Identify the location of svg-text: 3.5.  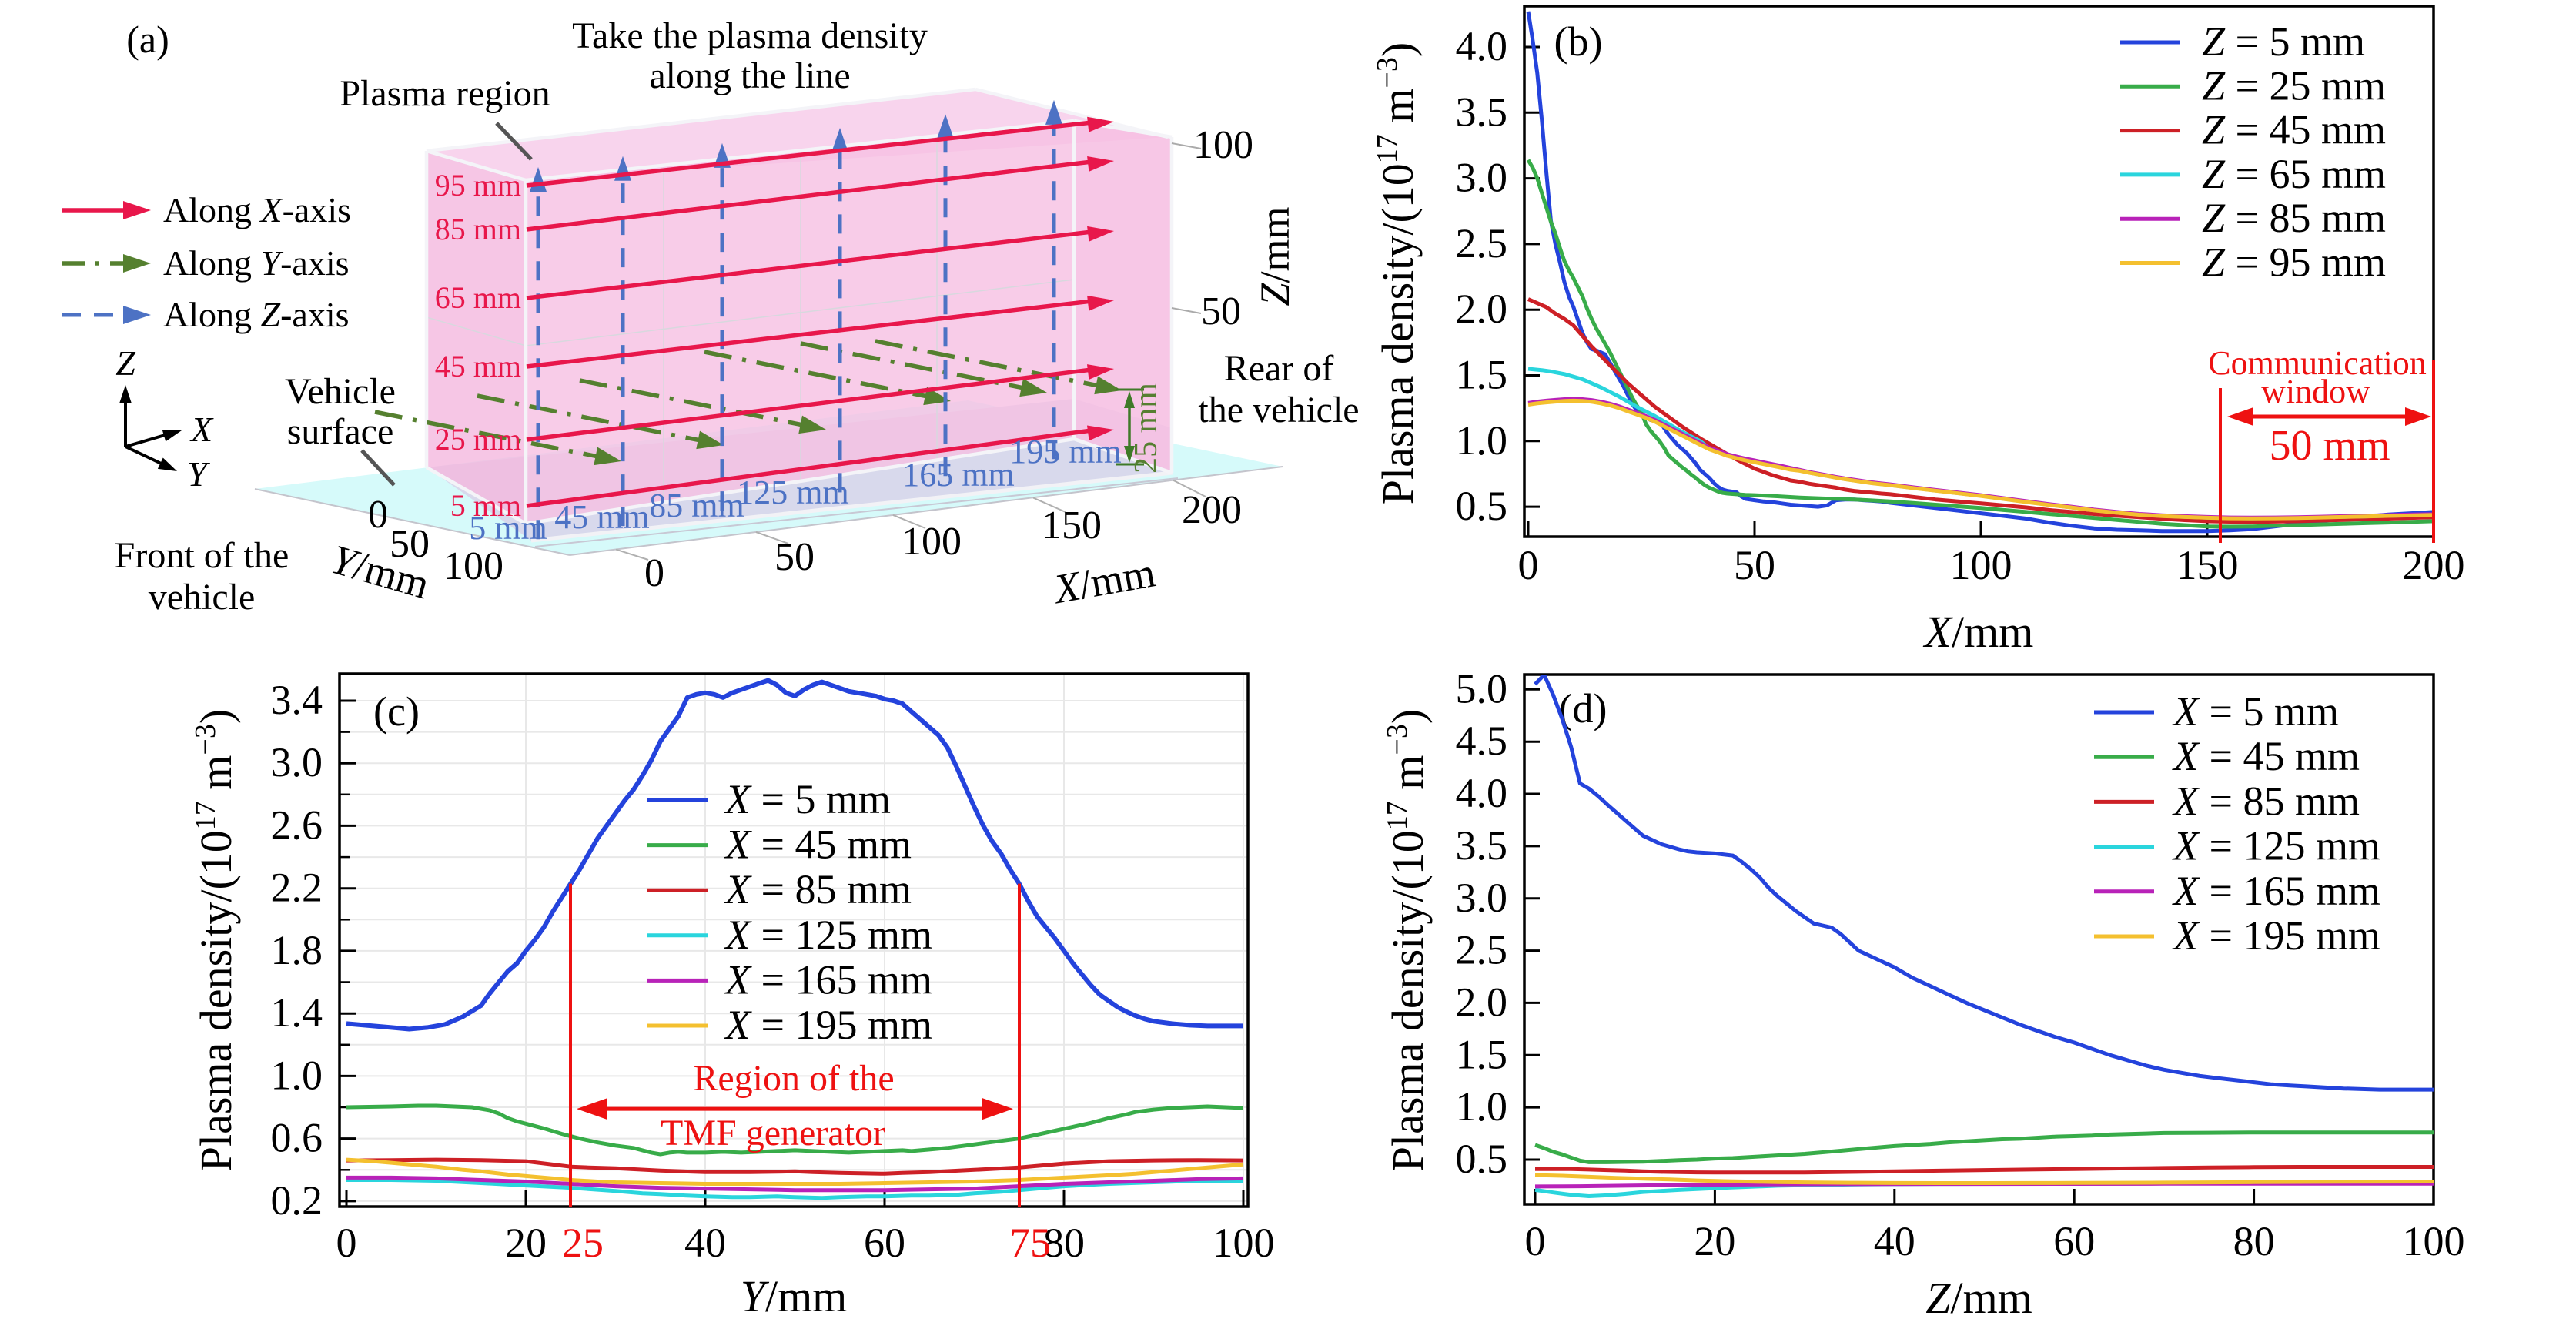
(1482, 112).